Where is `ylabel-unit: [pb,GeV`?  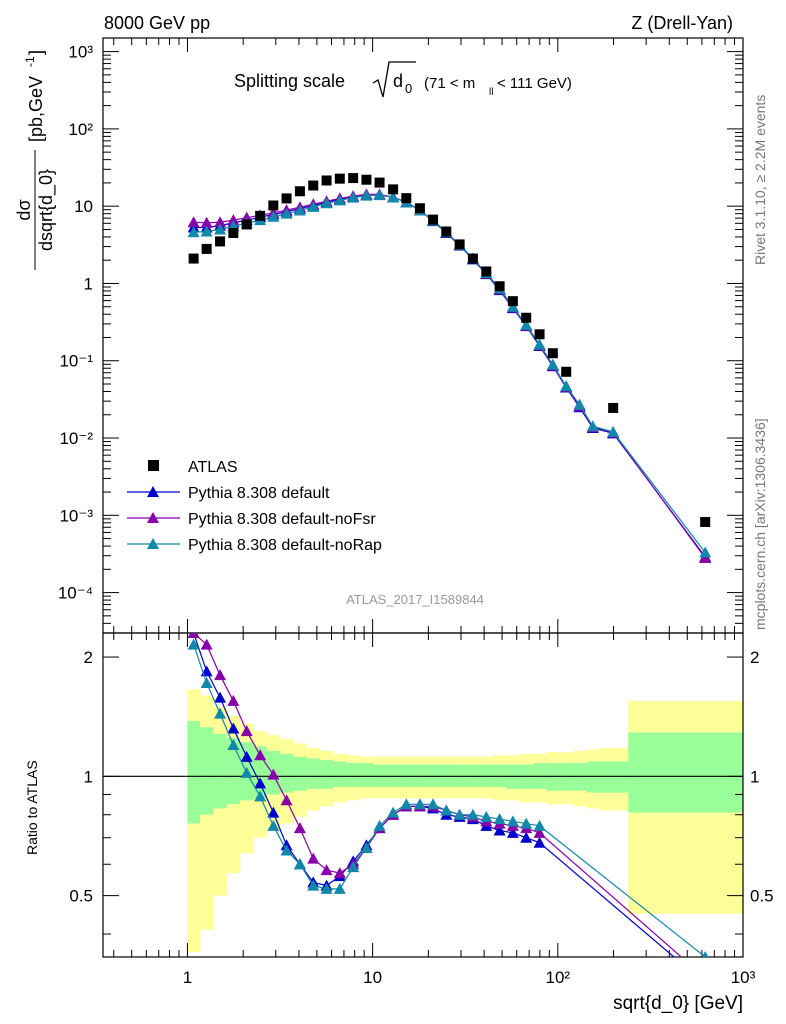 ylabel-unit: [pb,GeV is located at coordinates (36, 109).